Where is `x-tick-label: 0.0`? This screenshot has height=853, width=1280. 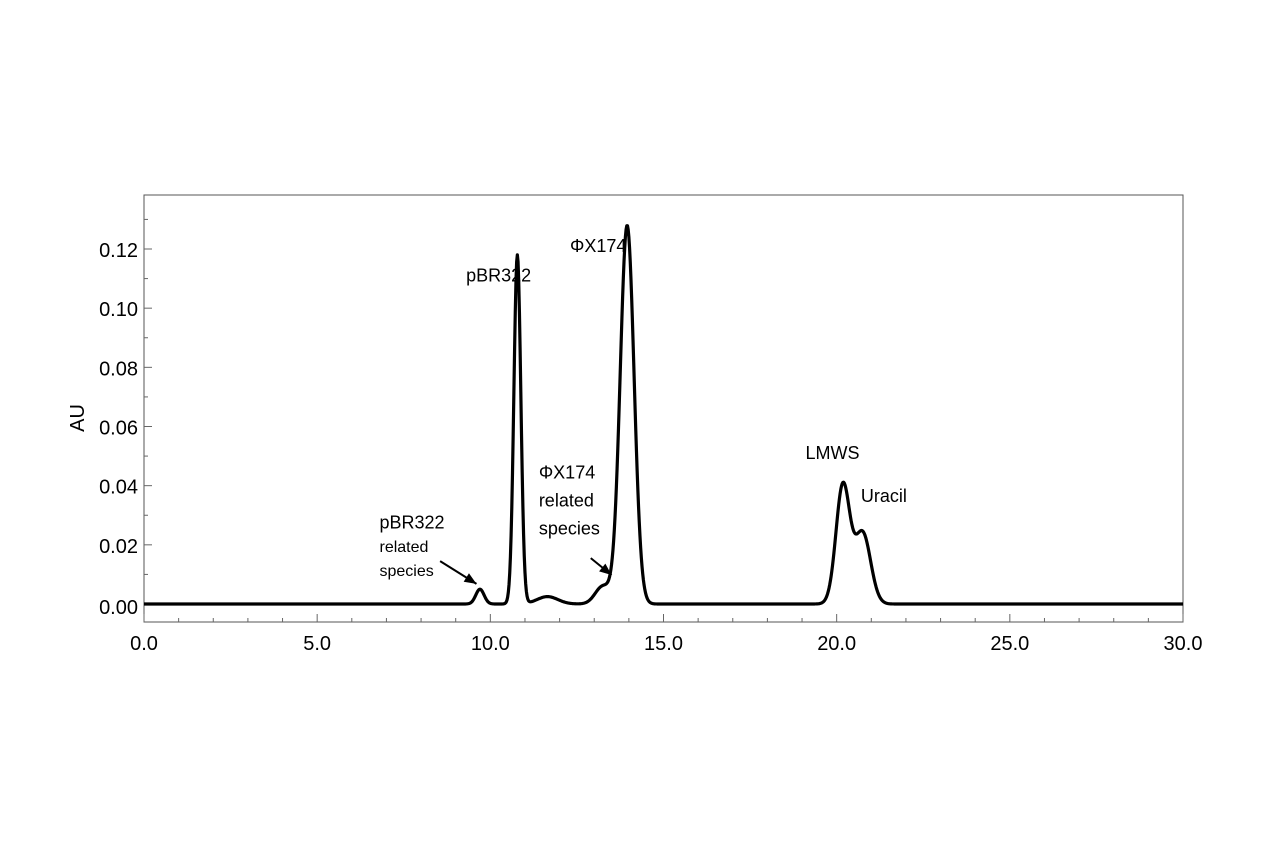 x-tick-label: 0.0 is located at coordinates (144, 644).